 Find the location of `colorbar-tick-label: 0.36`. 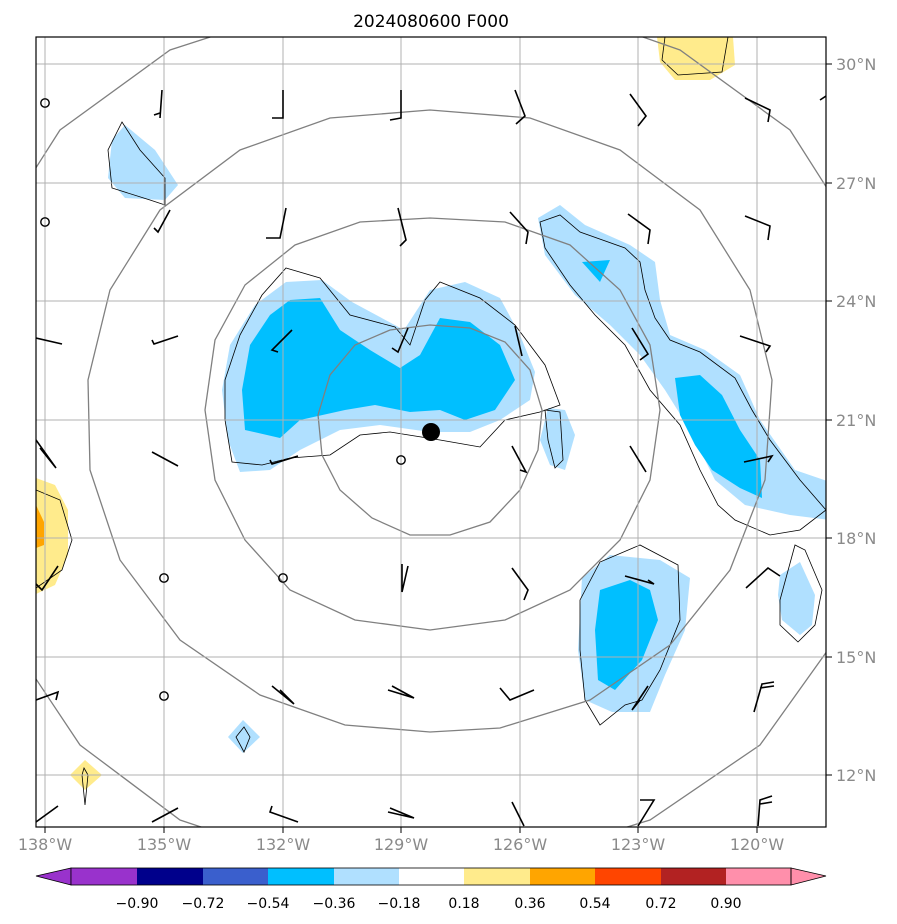

colorbar-tick-label: 0.36 is located at coordinates (529, 904).